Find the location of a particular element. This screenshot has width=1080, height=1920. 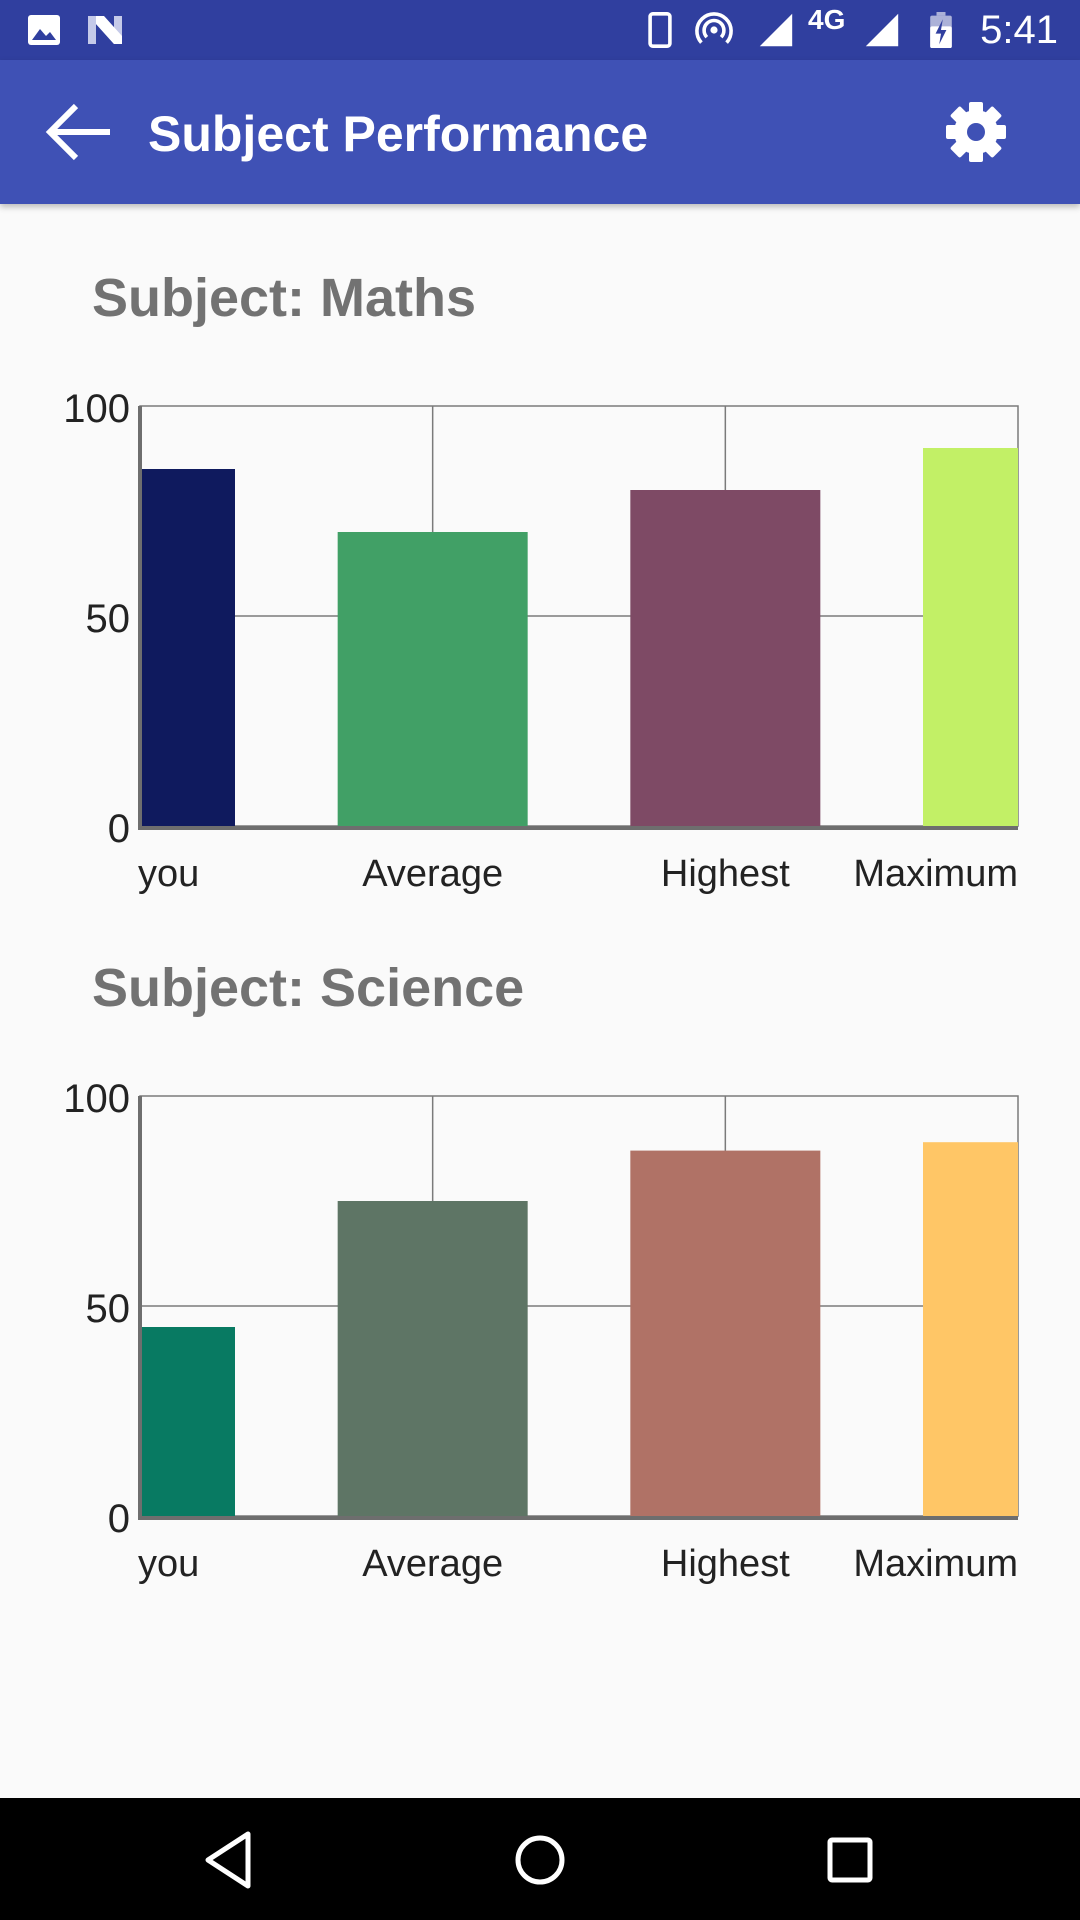

status-bar: 4G 5:41 is located at coordinates (540, 30).